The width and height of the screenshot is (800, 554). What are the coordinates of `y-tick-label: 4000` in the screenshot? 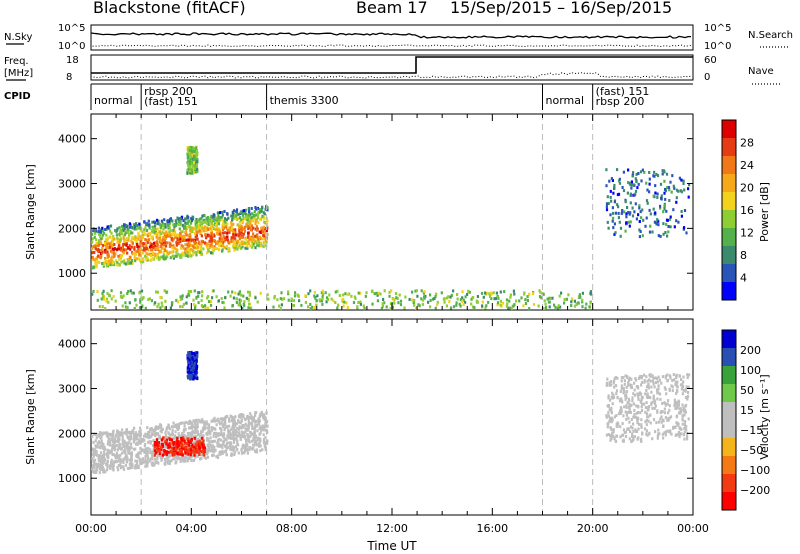 It's located at (72, 344).